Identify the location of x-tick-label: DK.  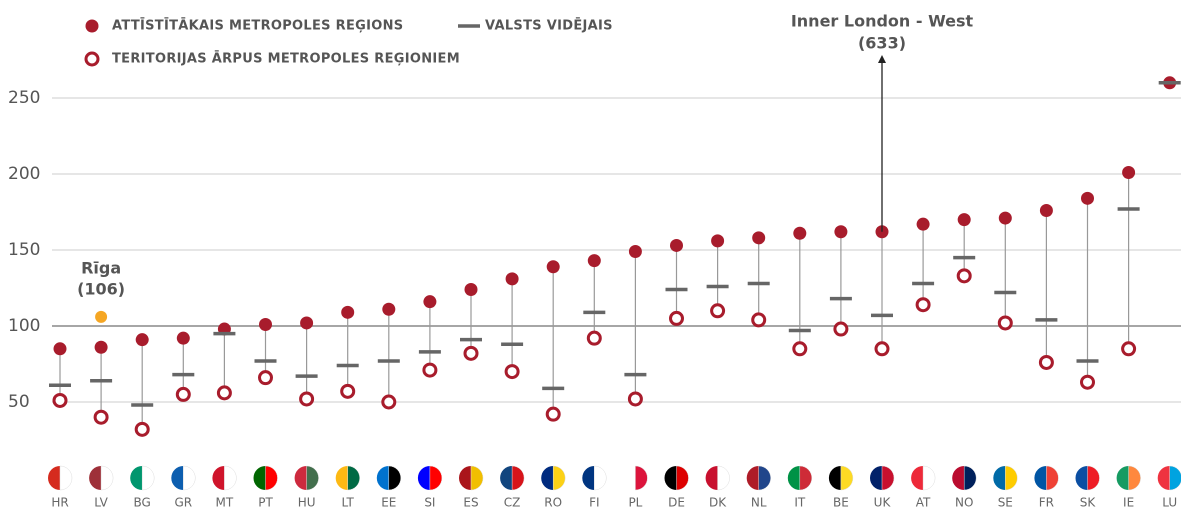
(718, 503).